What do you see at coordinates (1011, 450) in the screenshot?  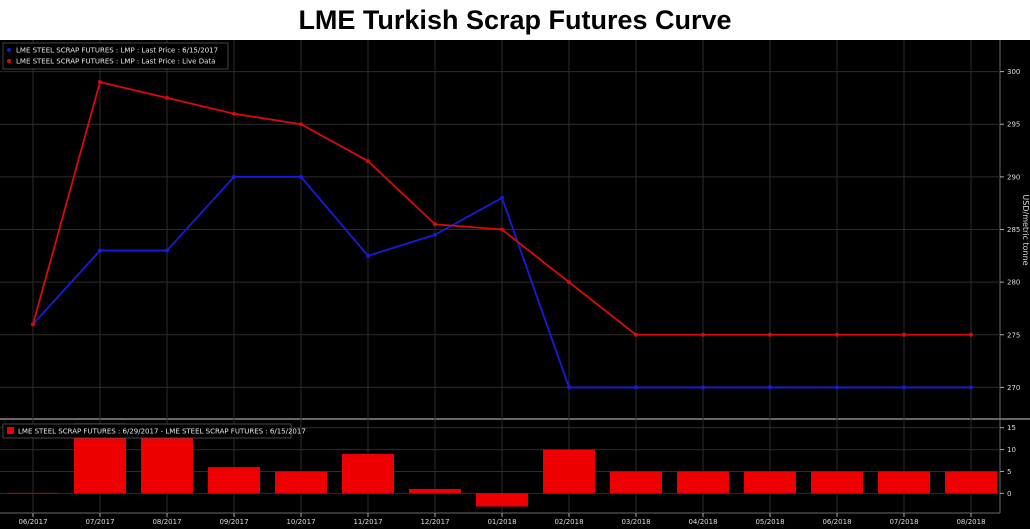 I see `y-tick-label: 10` at bounding box center [1011, 450].